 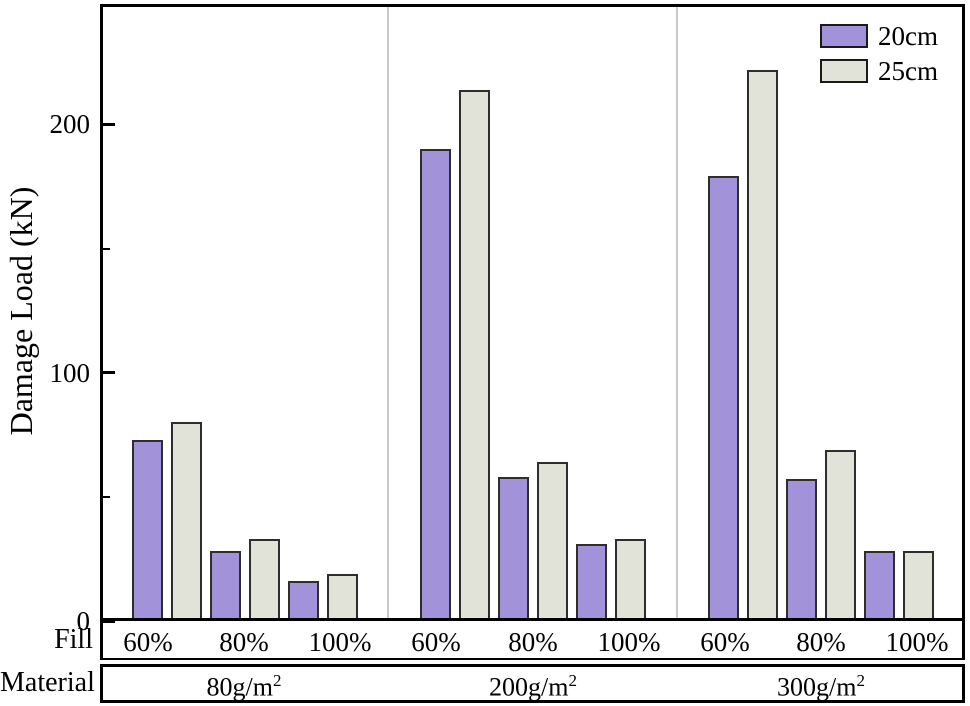 What do you see at coordinates (70, 373) in the screenshot?
I see `y-tick-label: 100` at bounding box center [70, 373].